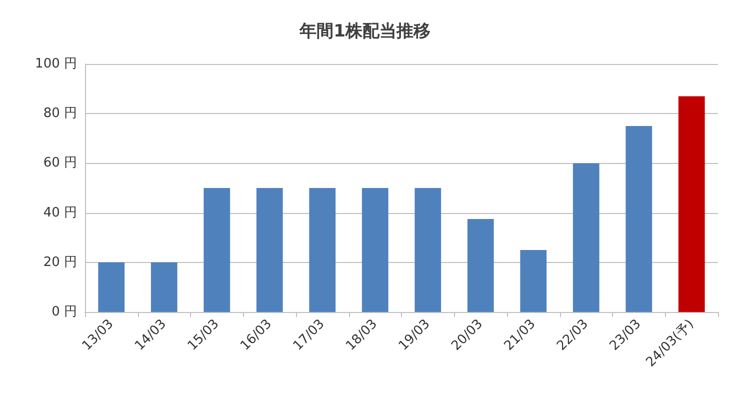  Describe the element at coordinates (60, 212) in the screenshot. I see `y-tick-label: 40 円` at that location.